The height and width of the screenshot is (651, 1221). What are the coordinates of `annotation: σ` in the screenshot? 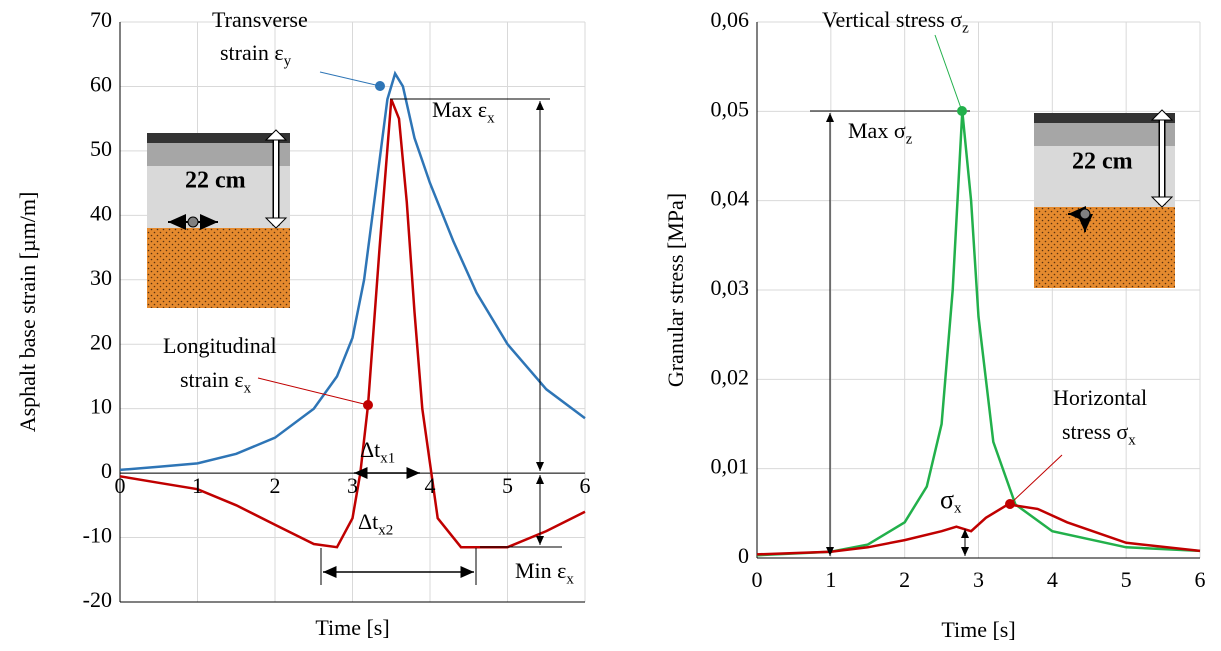 It's located at (947, 499).